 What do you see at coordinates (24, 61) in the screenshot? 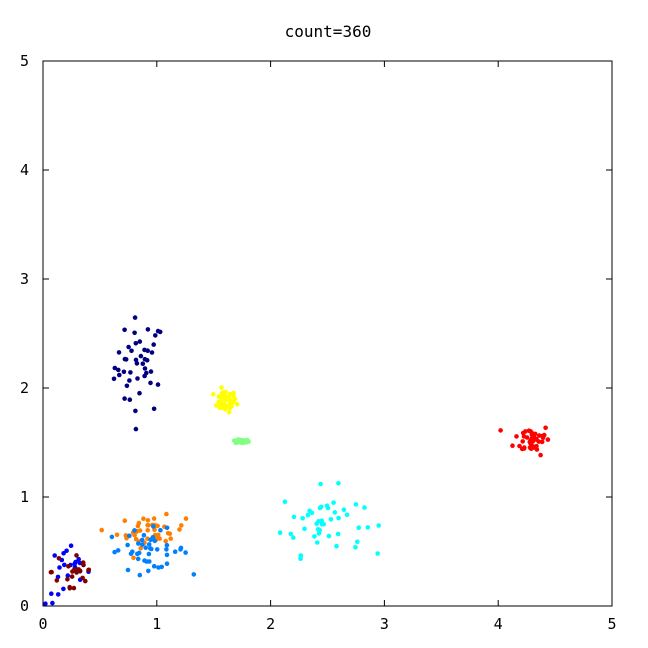
I see `y-tick-label: 5` at bounding box center [24, 61].